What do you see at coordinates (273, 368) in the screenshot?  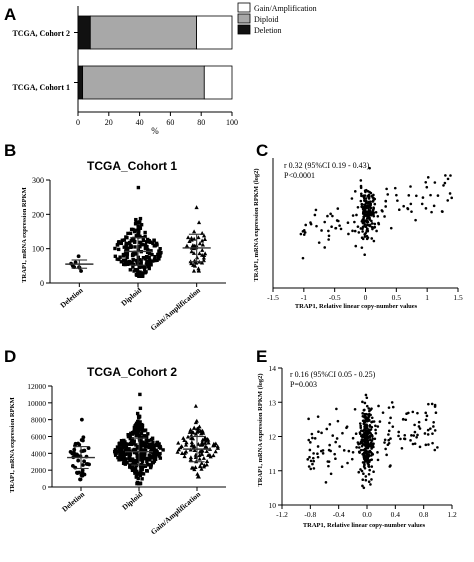 I see `y-tick-label: 14` at bounding box center [273, 368].